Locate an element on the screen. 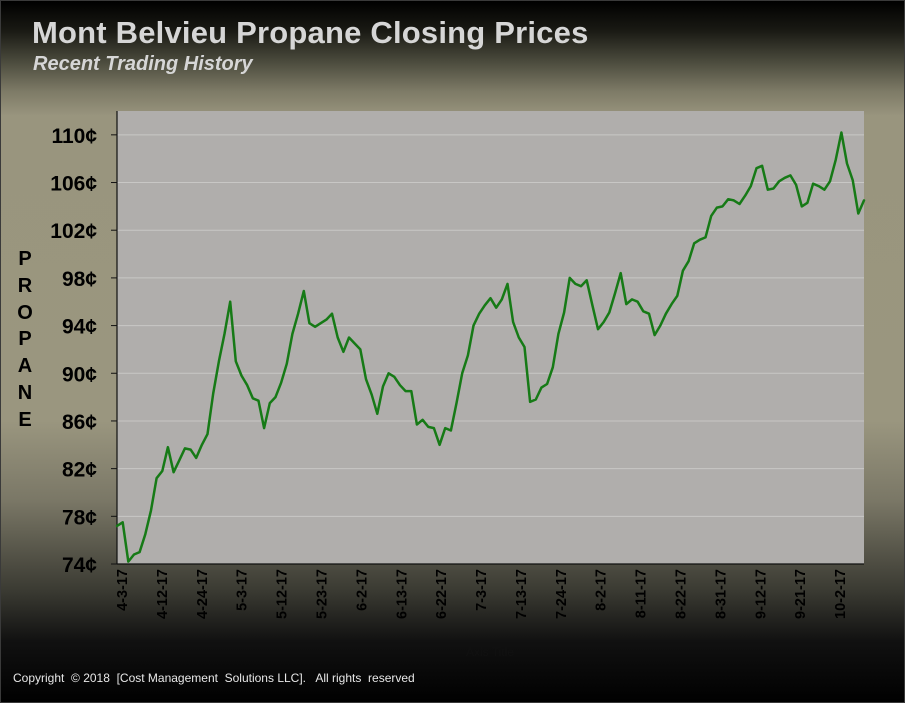 The image size is (905, 703). x-tick-label: 6-22-17 is located at coordinates (442, 594).